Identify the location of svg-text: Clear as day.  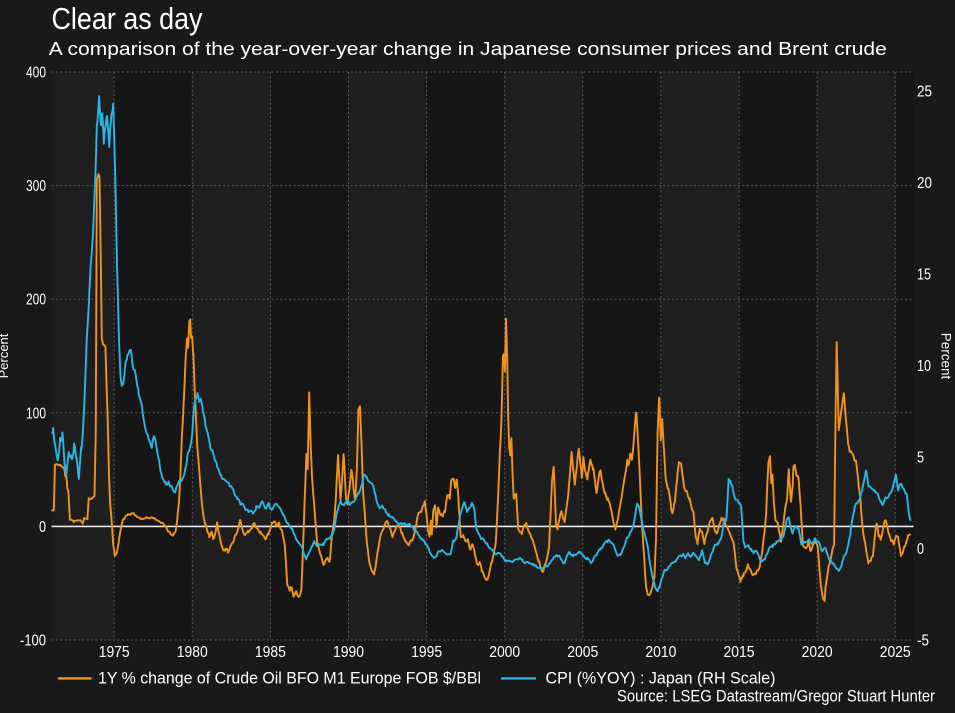
(127, 18).